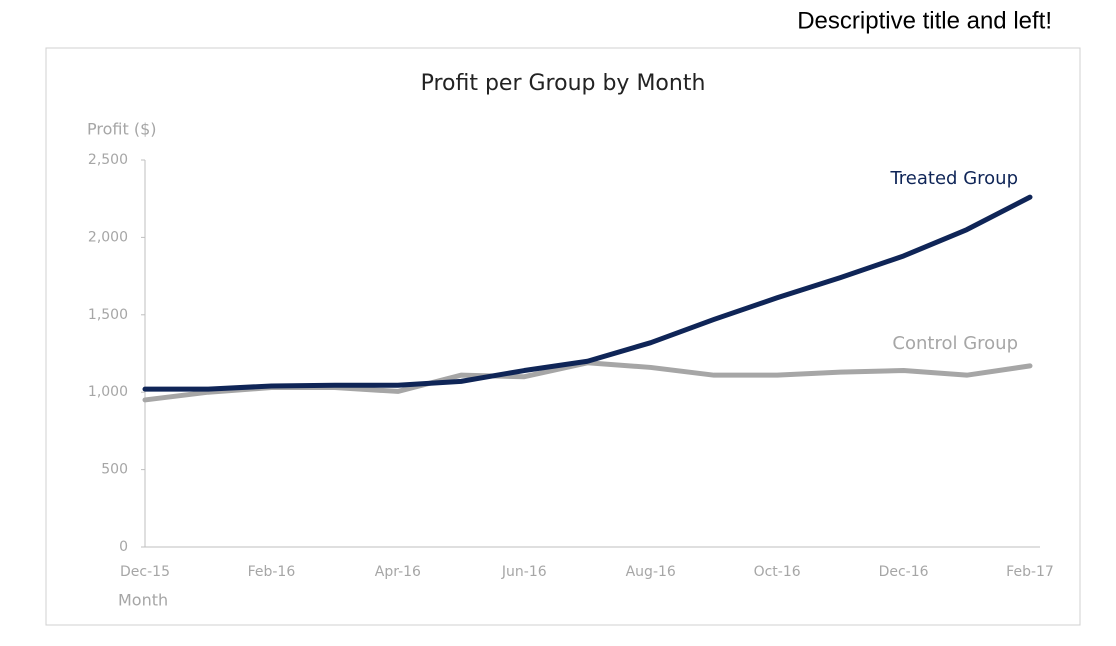 Image resolution: width=1116 pixels, height=646 pixels. What do you see at coordinates (563, 83) in the screenshot?
I see `chart-title: Profit per Group by Month` at bounding box center [563, 83].